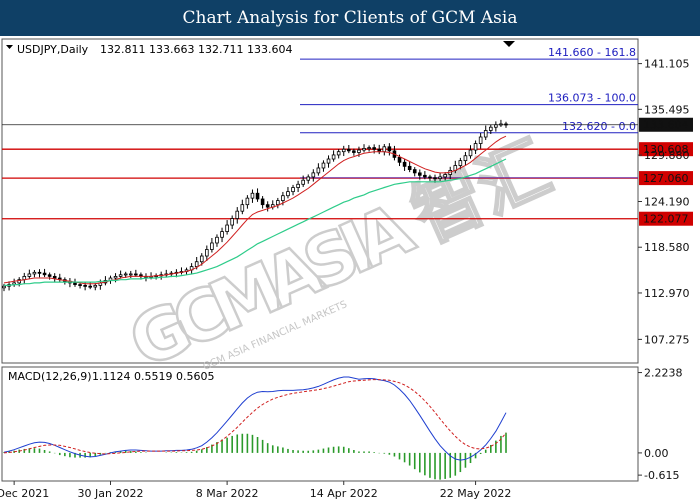  I want to click on shift-marker-icon, so click(509, 44).